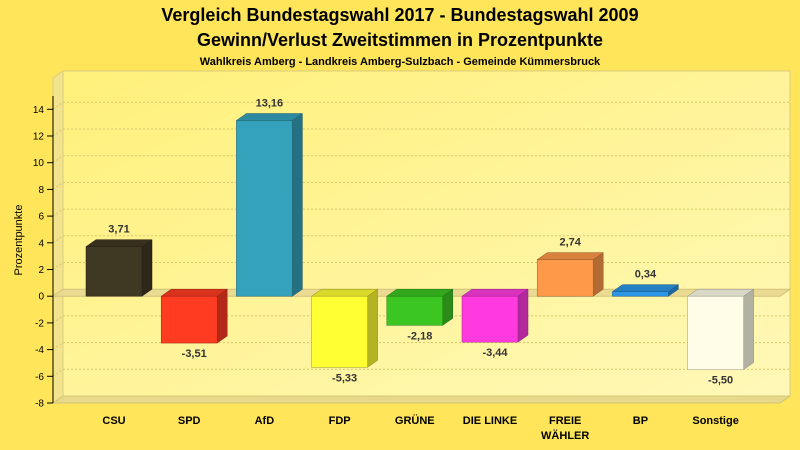 The width and height of the screenshot is (800, 450). What do you see at coordinates (39, 110) in the screenshot?
I see `y-tick-label: 14` at bounding box center [39, 110].